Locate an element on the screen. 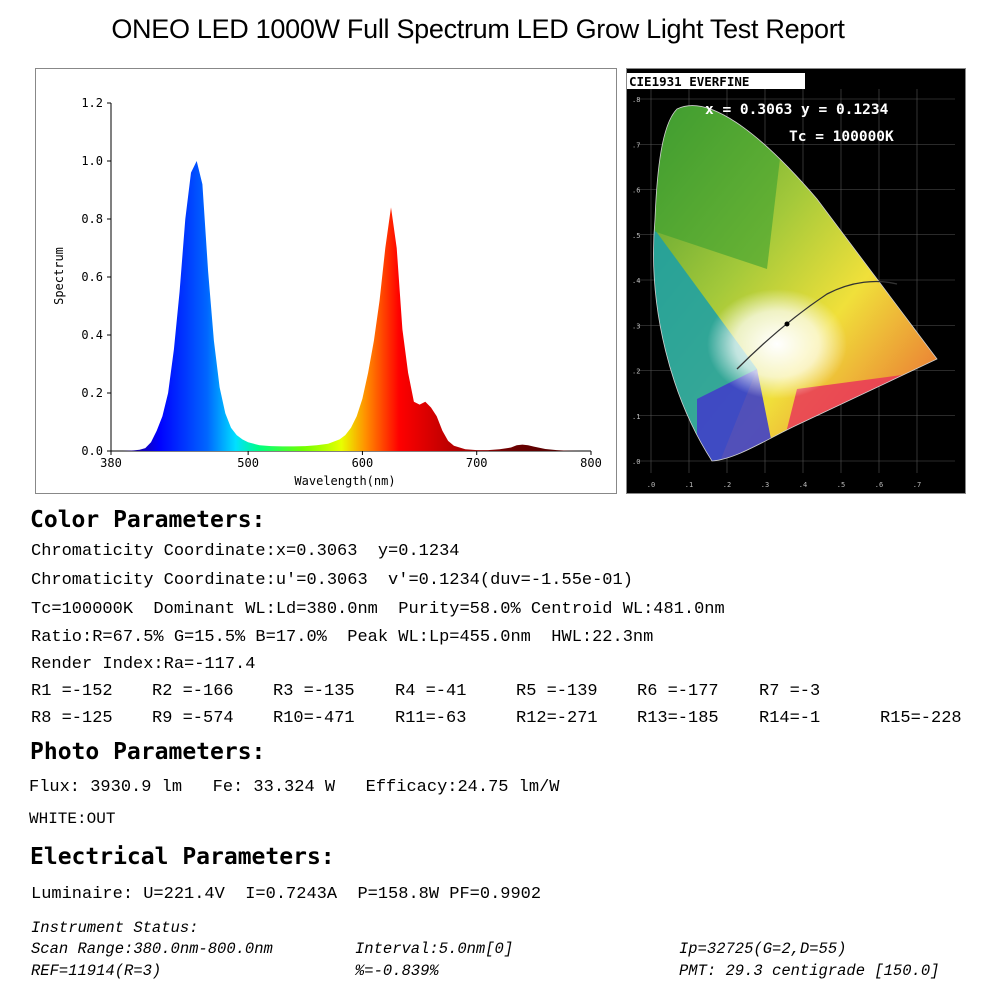 The width and height of the screenshot is (1000, 1000). y-tick-label: 0.4 is located at coordinates (92, 335).